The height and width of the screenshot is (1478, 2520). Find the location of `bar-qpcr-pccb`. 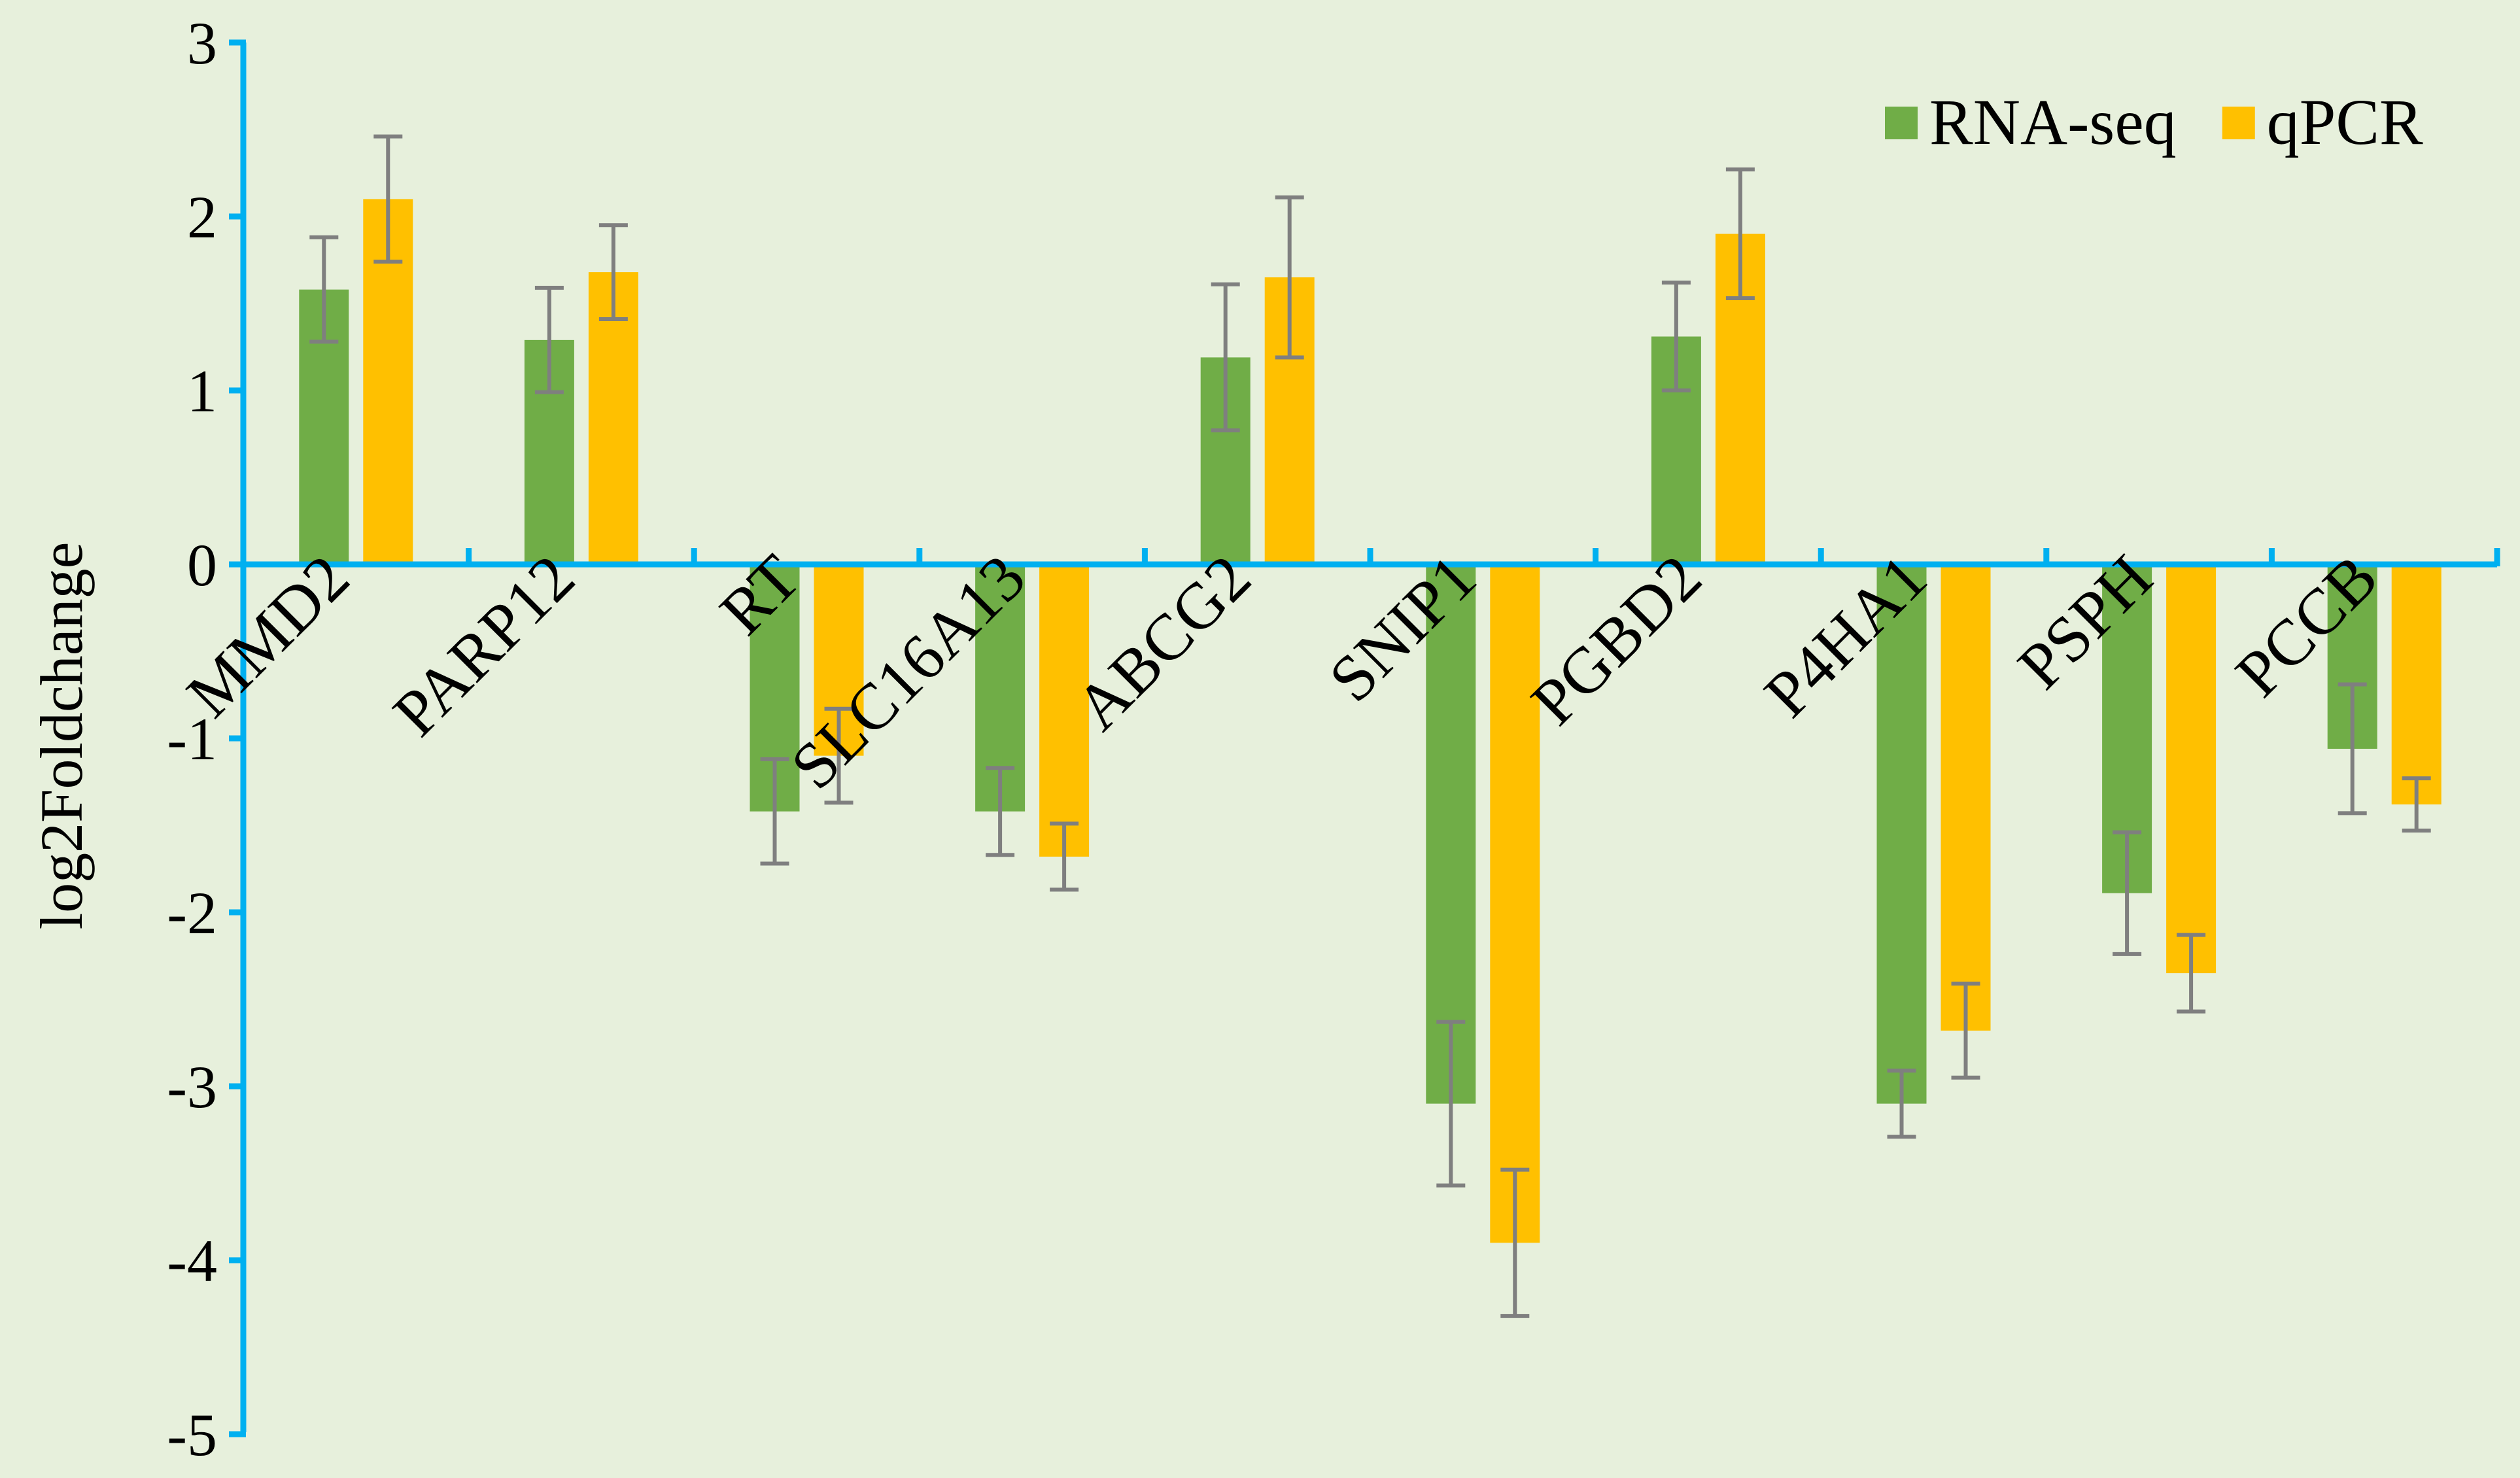

bar-qpcr-pccb is located at coordinates (2416, 684).